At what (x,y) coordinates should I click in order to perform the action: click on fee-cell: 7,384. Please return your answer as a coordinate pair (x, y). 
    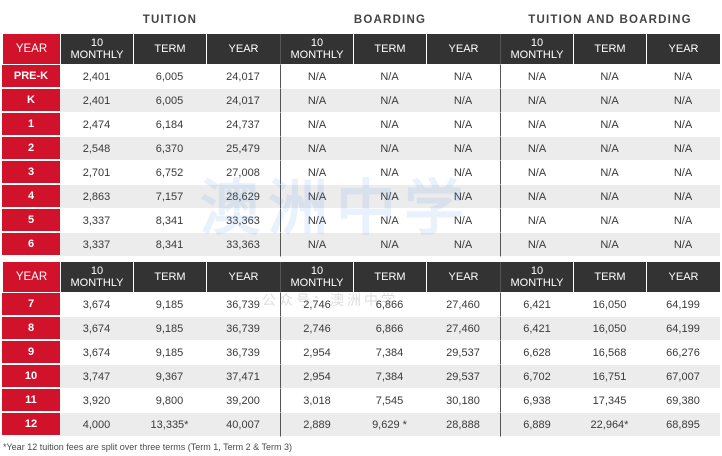
    Looking at the image, I should click on (389, 353).